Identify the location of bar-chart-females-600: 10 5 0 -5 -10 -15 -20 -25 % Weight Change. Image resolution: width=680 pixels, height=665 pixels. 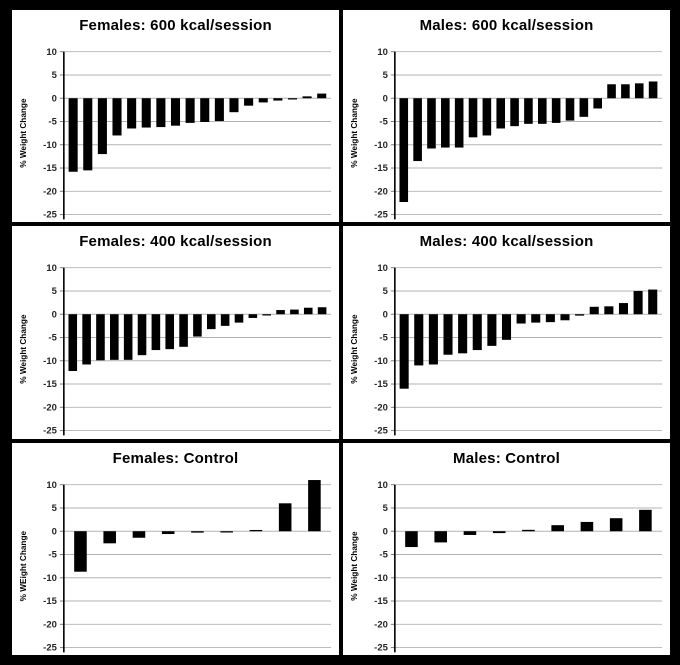
(175, 133).